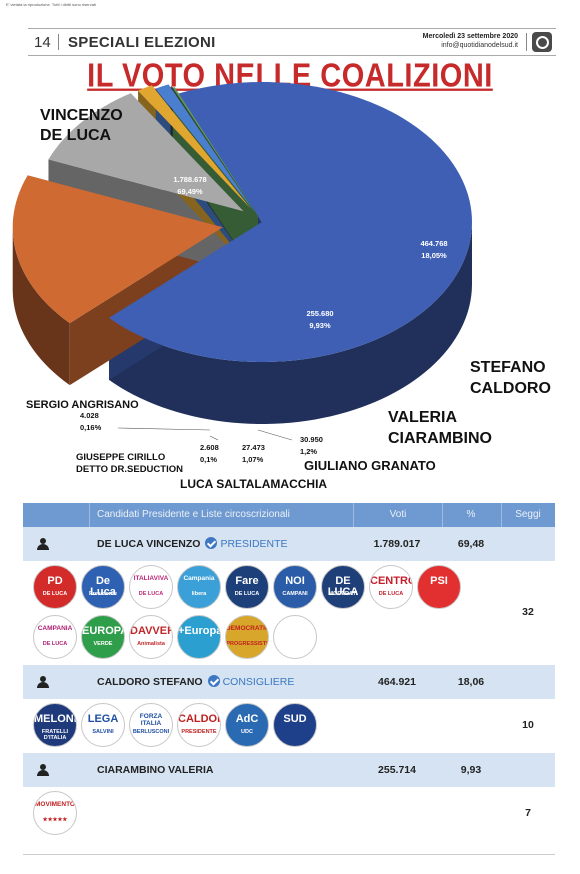  I want to click on percent-granato: 1,2%, so click(308, 451).